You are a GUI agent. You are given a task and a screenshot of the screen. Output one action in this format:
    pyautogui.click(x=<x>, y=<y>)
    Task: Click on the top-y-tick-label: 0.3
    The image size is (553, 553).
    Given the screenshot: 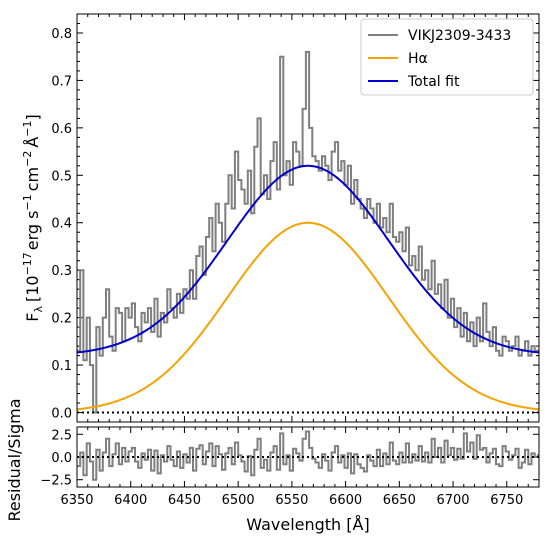 What is the action you would take?
    pyautogui.click(x=61, y=271)
    